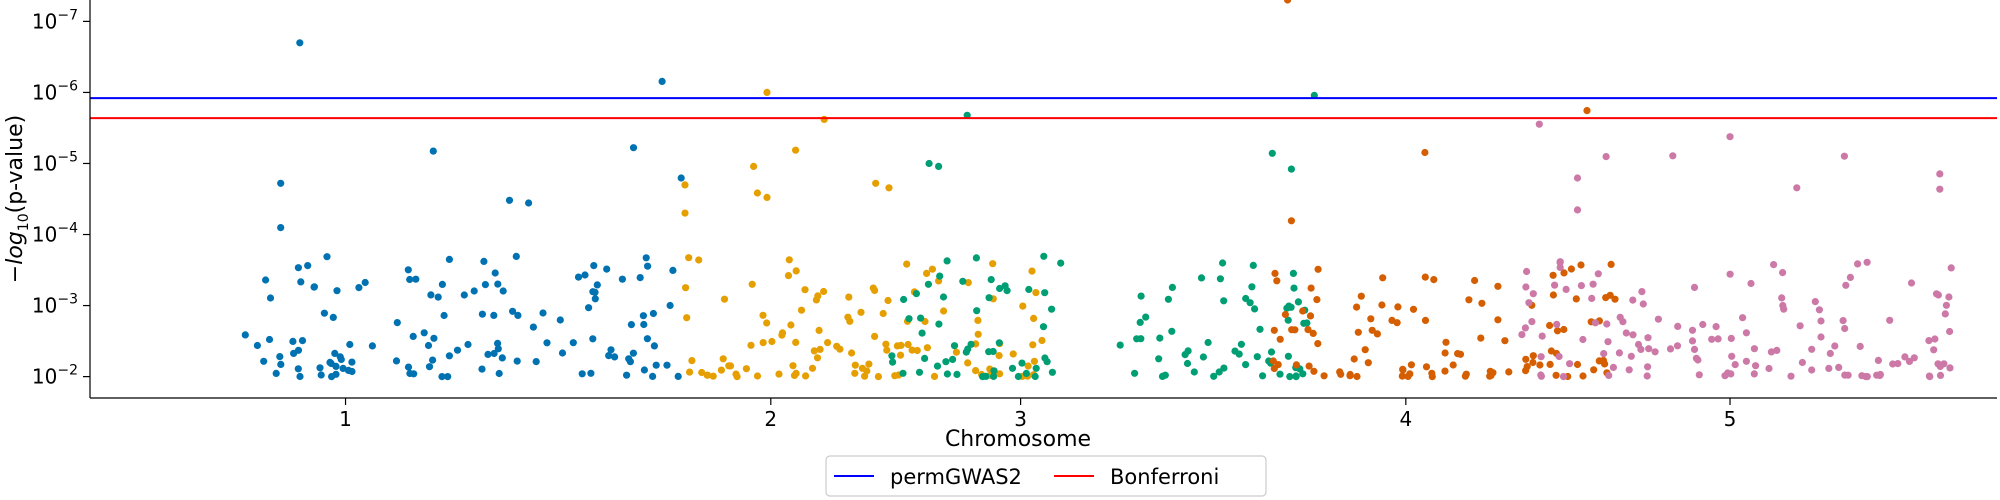 This screenshot has height=500, width=2000. What do you see at coordinates (55, 20) in the screenshot?
I see `y-tick-label: 10−7` at bounding box center [55, 20].